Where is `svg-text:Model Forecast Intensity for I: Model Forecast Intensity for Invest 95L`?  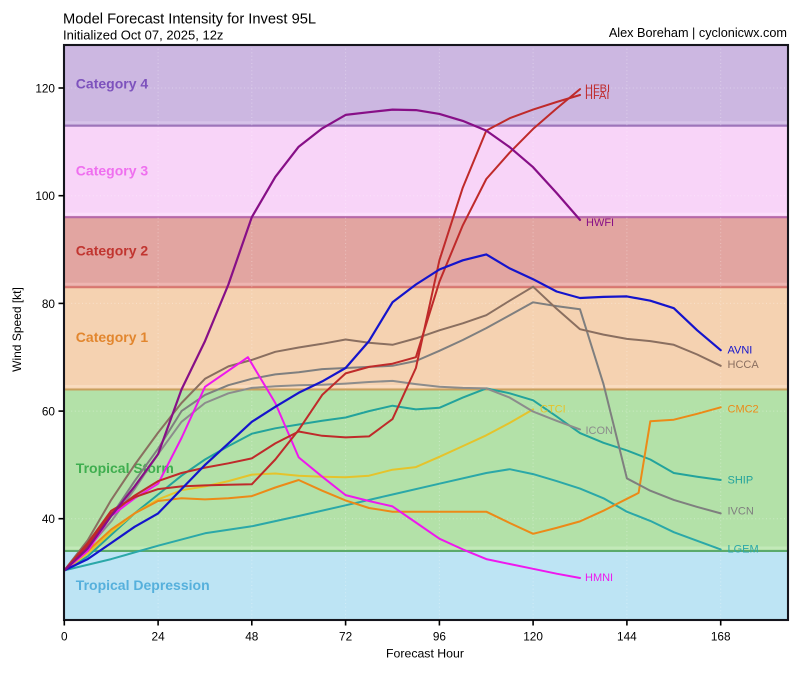
svg-text:Model Forecast Intensity for I: Model Forecast Intensity for Invest 95L is located at coordinates (189, 20).